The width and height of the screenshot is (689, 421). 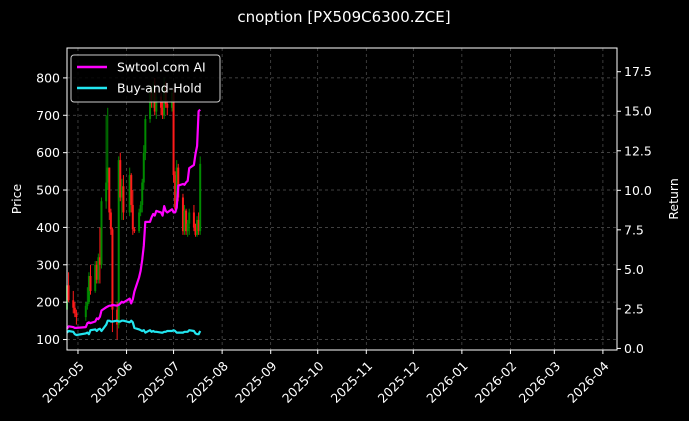 I want to click on y-right-tick-label: 12.5, so click(x=638, y=150).